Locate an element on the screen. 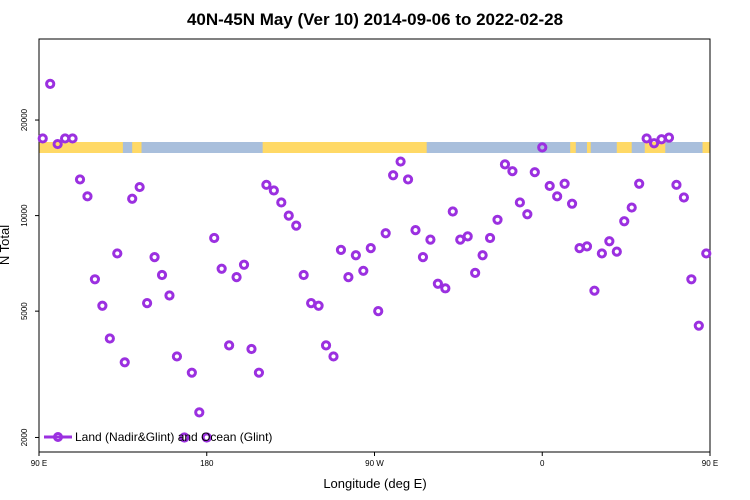 The width and height of the screenshot is (750, 500). x-axis-ticks: 90 E 180 90 W 0 90 E is located at coordinates (374, 460).